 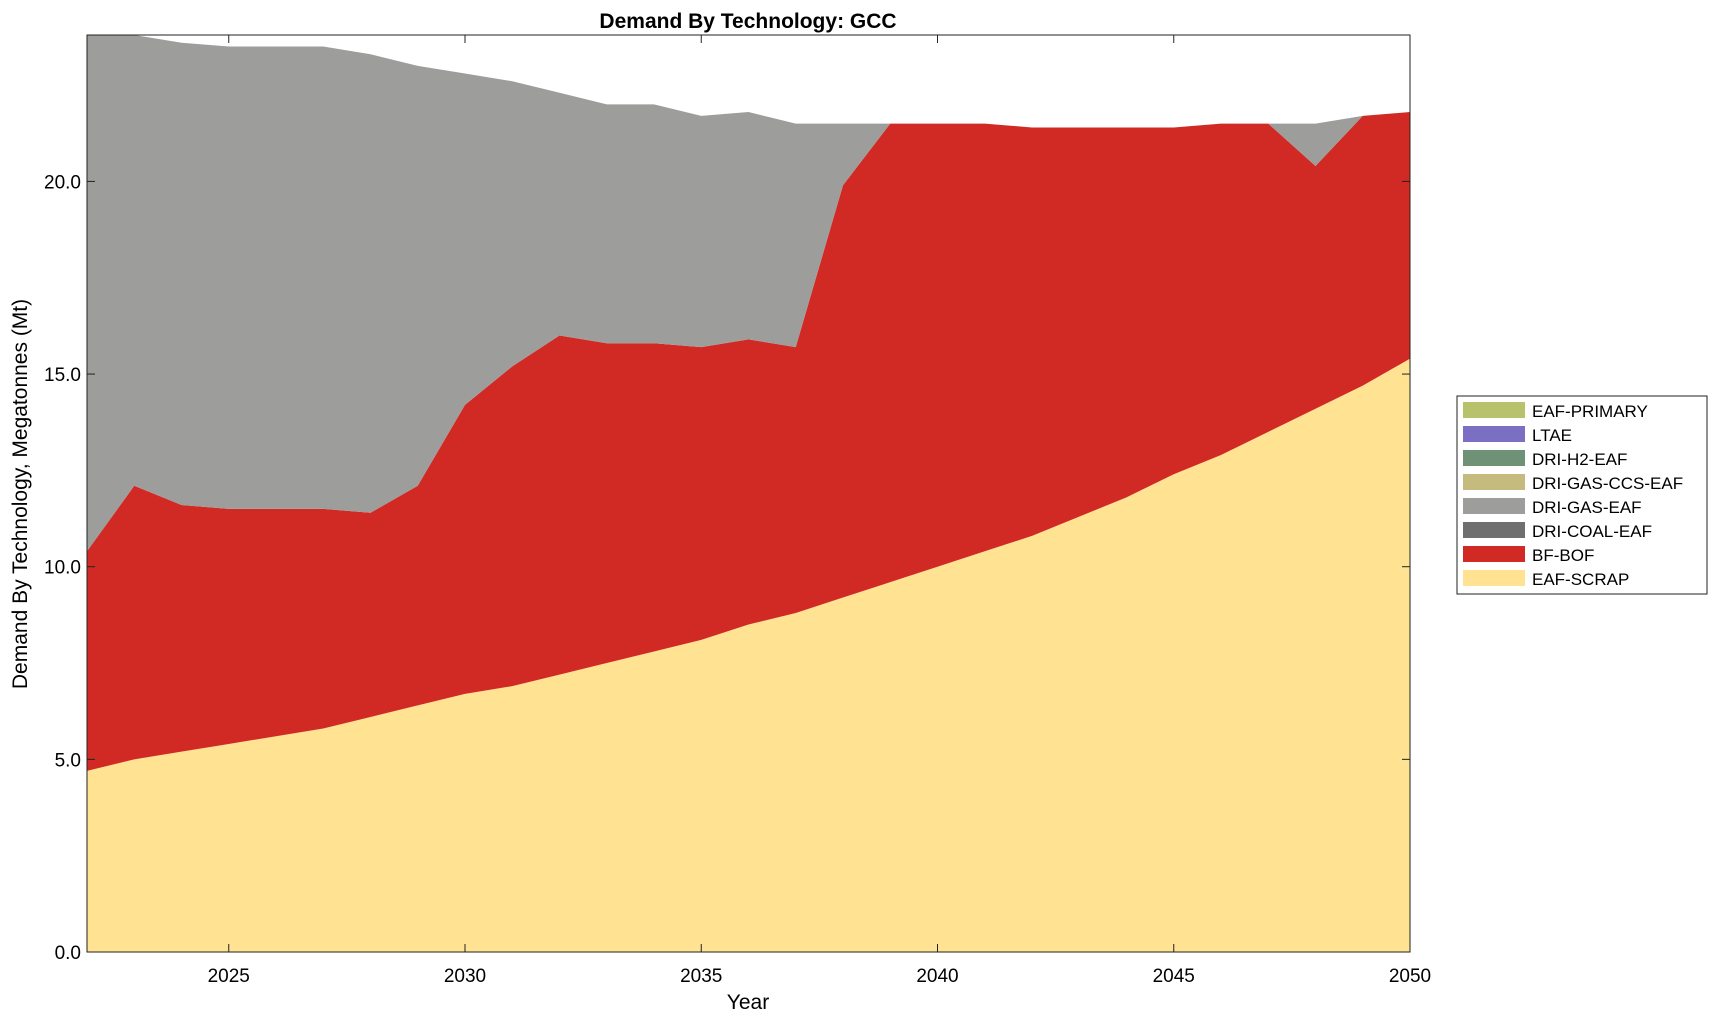 What do you see at coordinates (68, 760) in the screenshot?
I see `y-tick-label: 5.0` at bounding box center [68, 760].